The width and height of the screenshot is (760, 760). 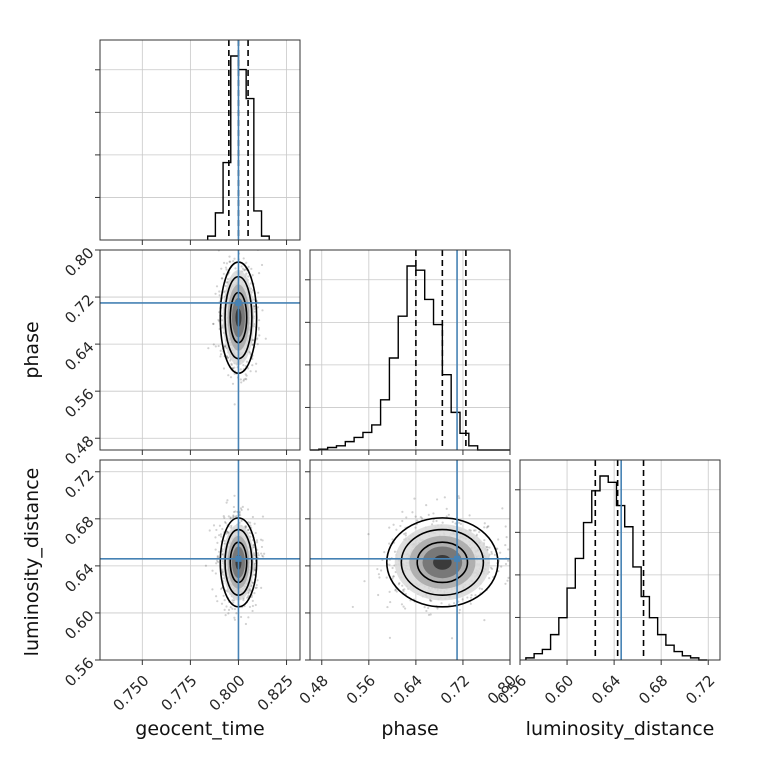 What do you see at coordinates (616, 568) in the screenshot?
I see `histogram-luminosity_distance` at bounding box center [616, 568].